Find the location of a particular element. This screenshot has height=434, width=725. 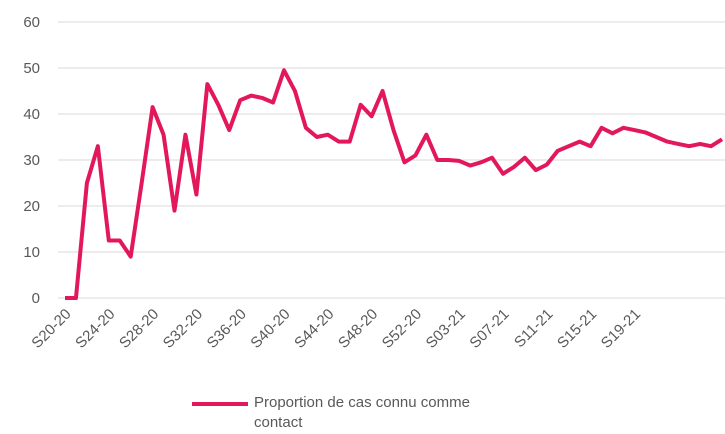

y-tick-label: 0 is located at coordinates (36, 298).